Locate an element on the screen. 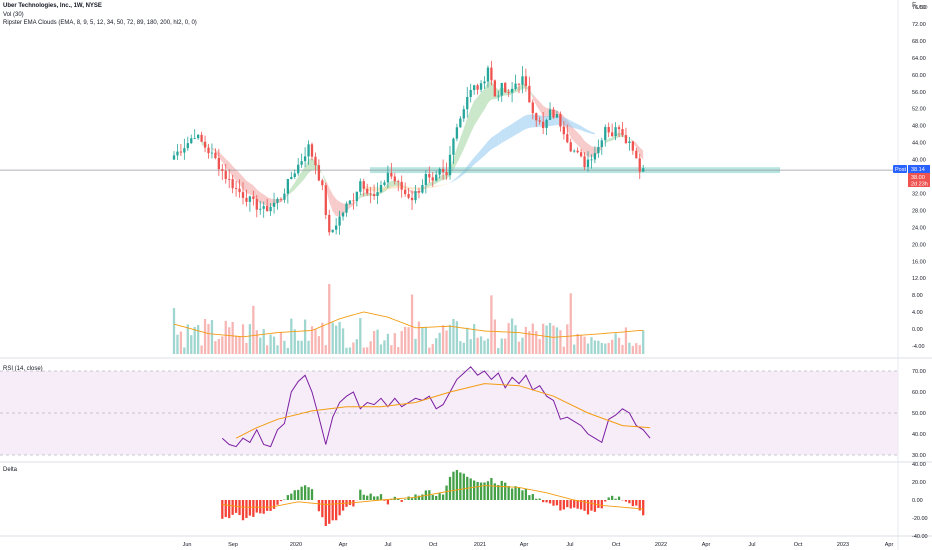 The image size is (932, 550). volume-ma-line is located at coordinates (408, 324).